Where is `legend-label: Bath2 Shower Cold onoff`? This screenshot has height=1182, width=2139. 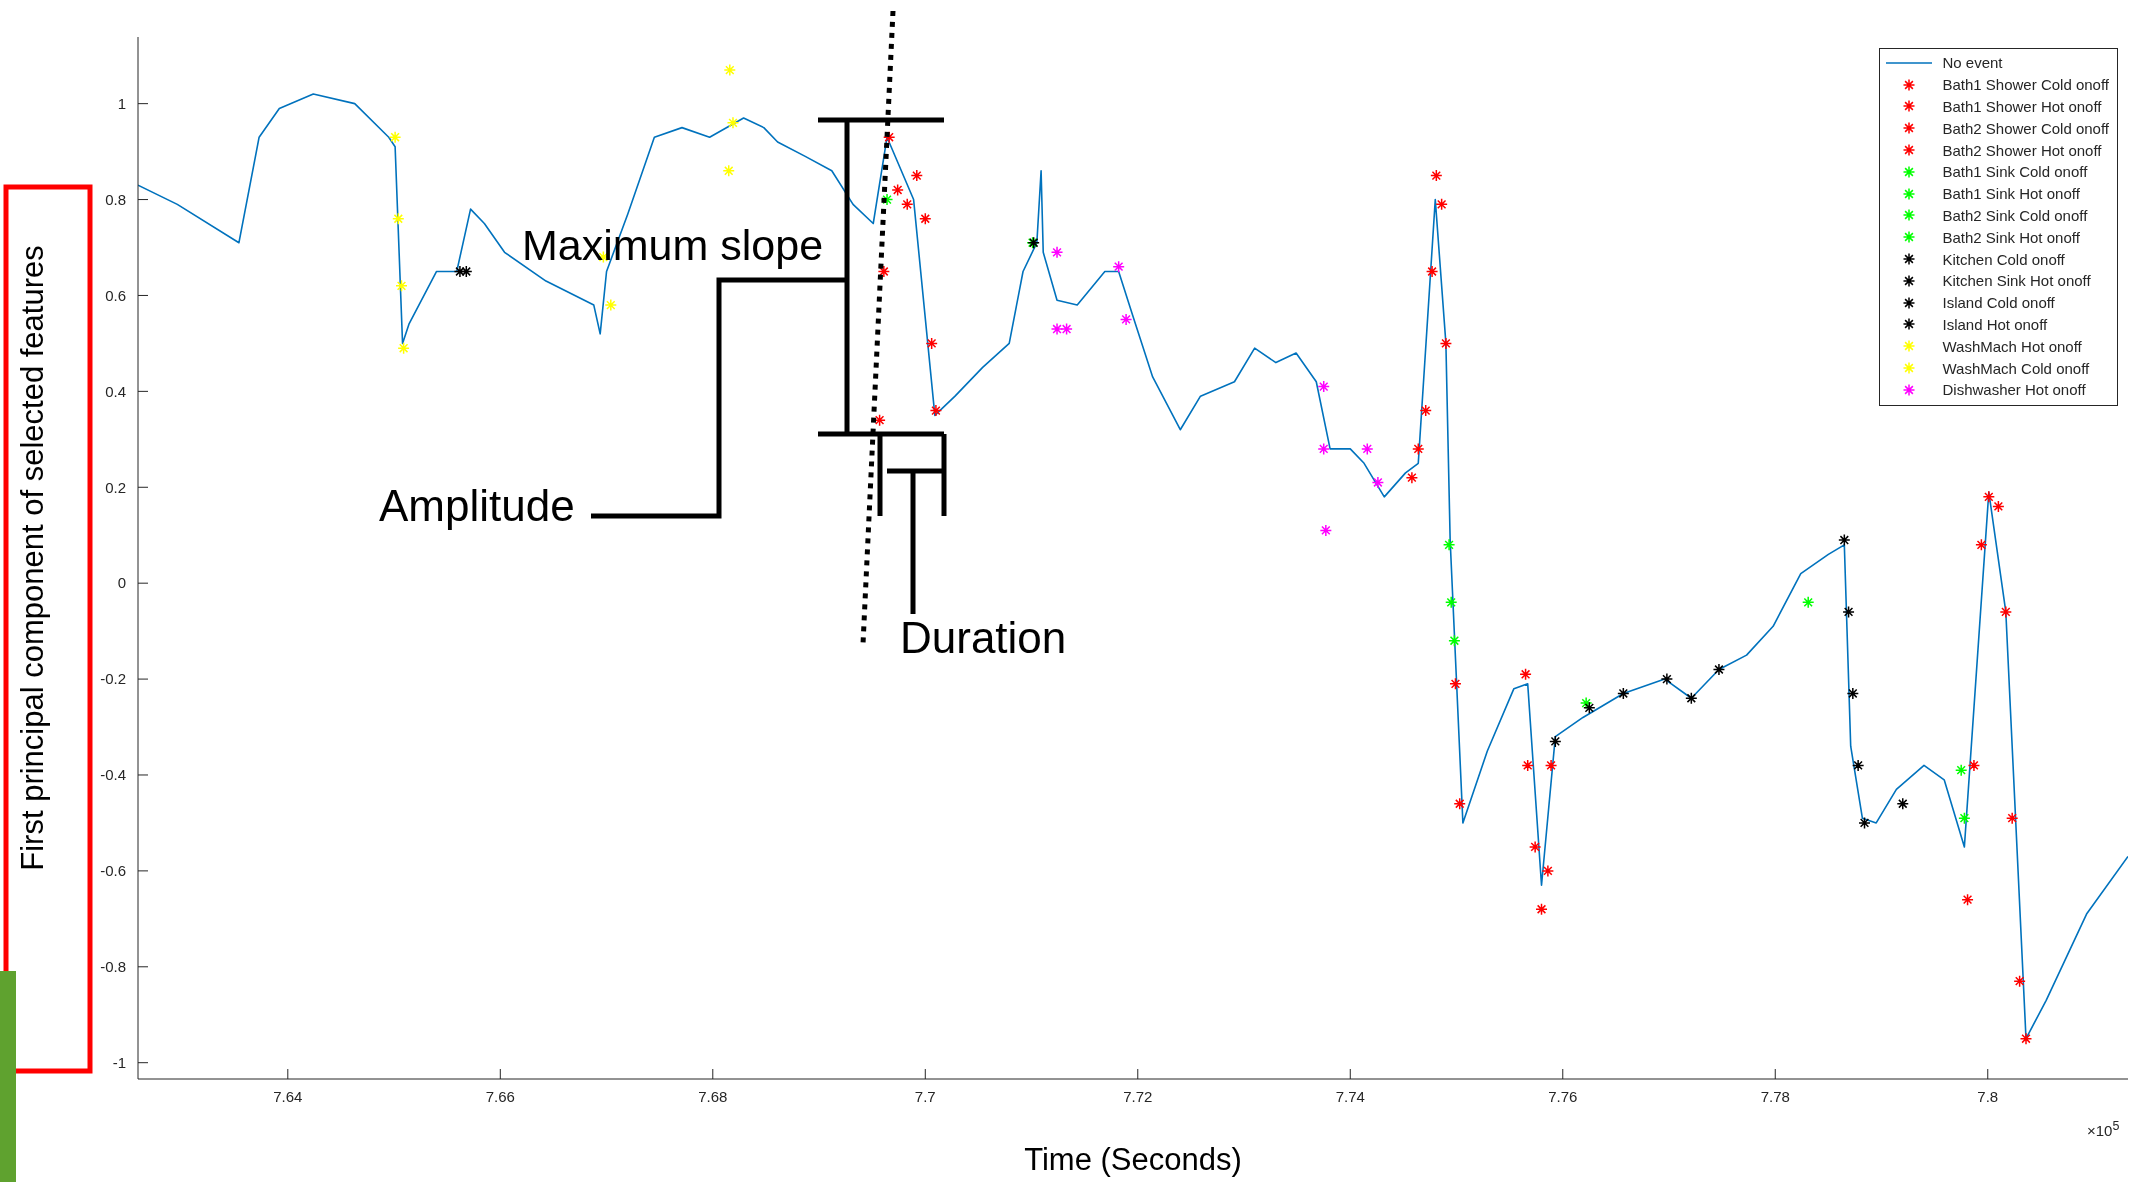 legend-label: Bath2 Shower Cold onoff is located at coordinates (2025, 128).